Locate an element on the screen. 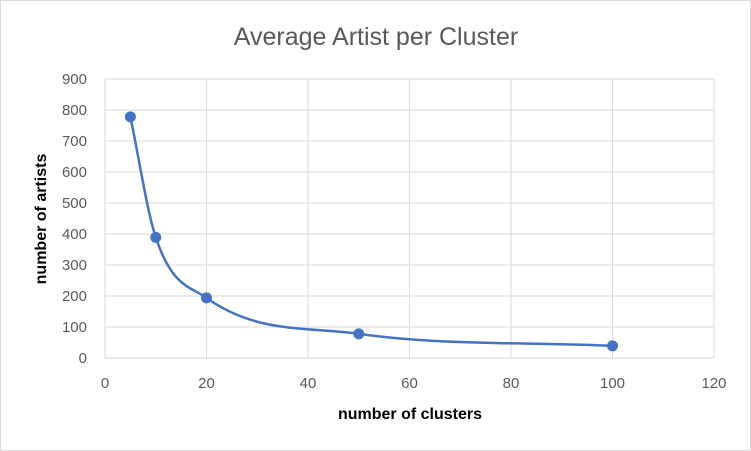  y-axis-label: number of artists is located at coordinates (41, 219).